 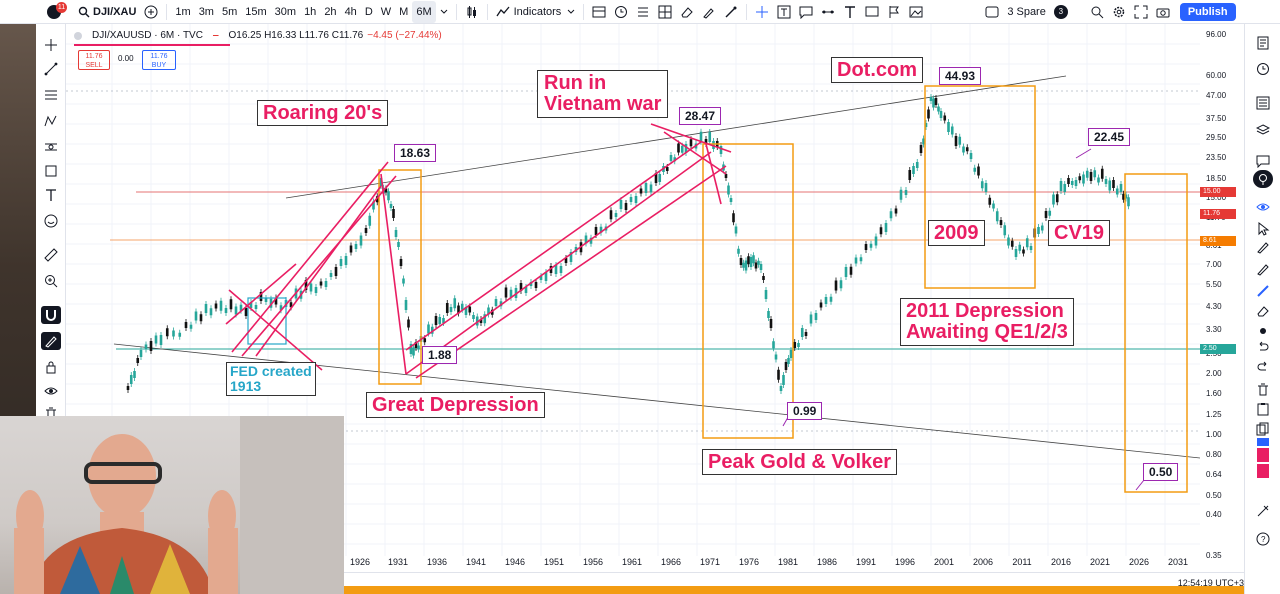 I want to click on interval-1h: 1h, so click(x=310, y=11).